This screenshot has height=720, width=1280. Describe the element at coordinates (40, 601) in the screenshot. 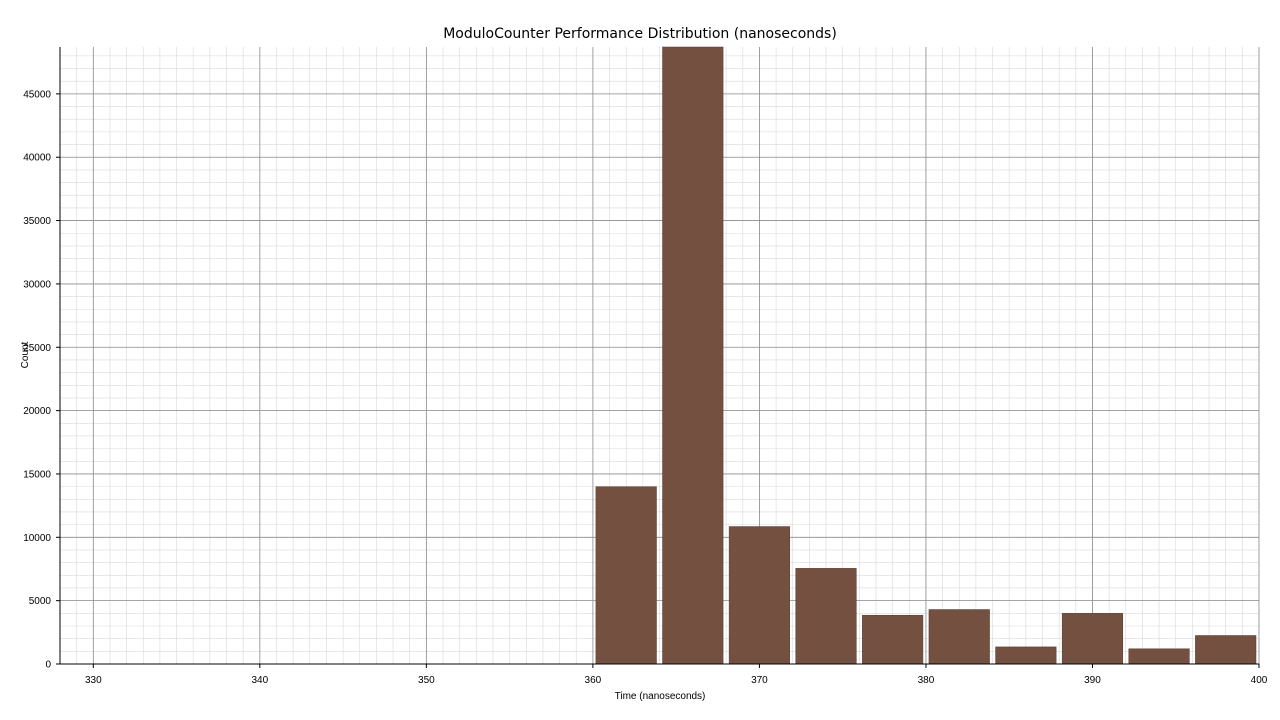

I see `y-tick-label: 5000` at that location.